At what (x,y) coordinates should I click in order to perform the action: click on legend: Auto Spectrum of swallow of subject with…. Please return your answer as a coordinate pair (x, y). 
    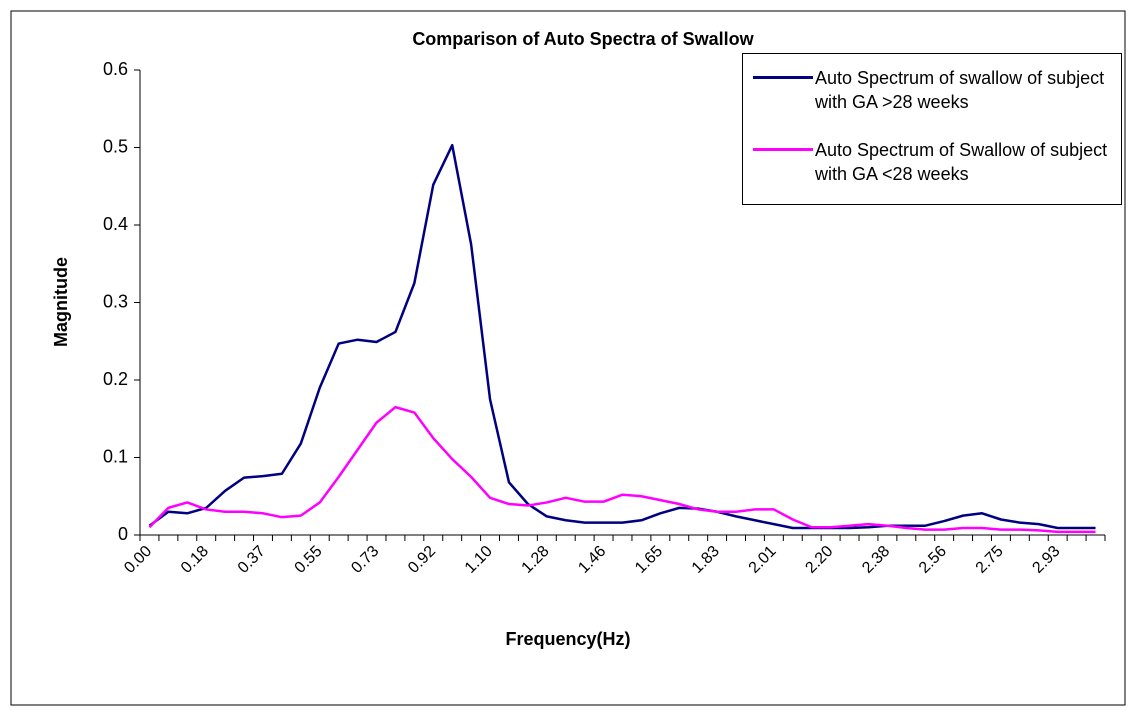
    Looking at the image, I should click on (932, 129).